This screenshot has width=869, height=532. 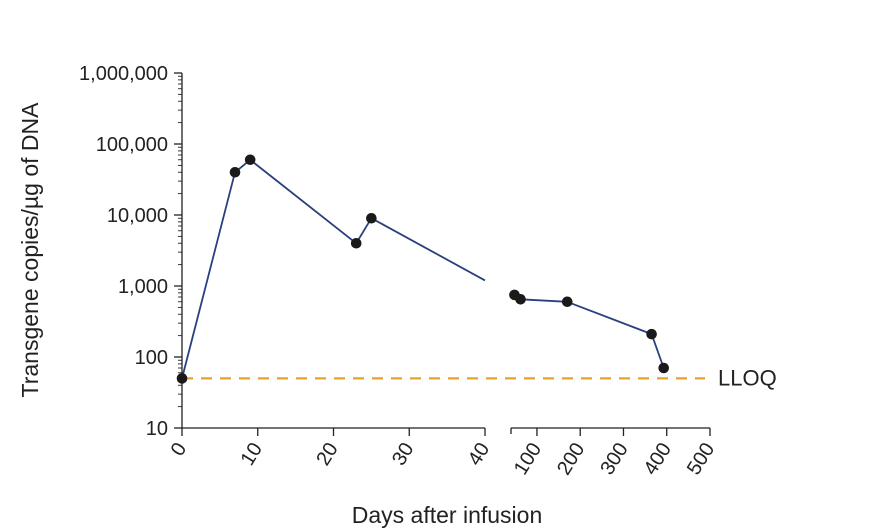 I want to click on y-tick-label: 1,000,000, so click(x=123, y=74).